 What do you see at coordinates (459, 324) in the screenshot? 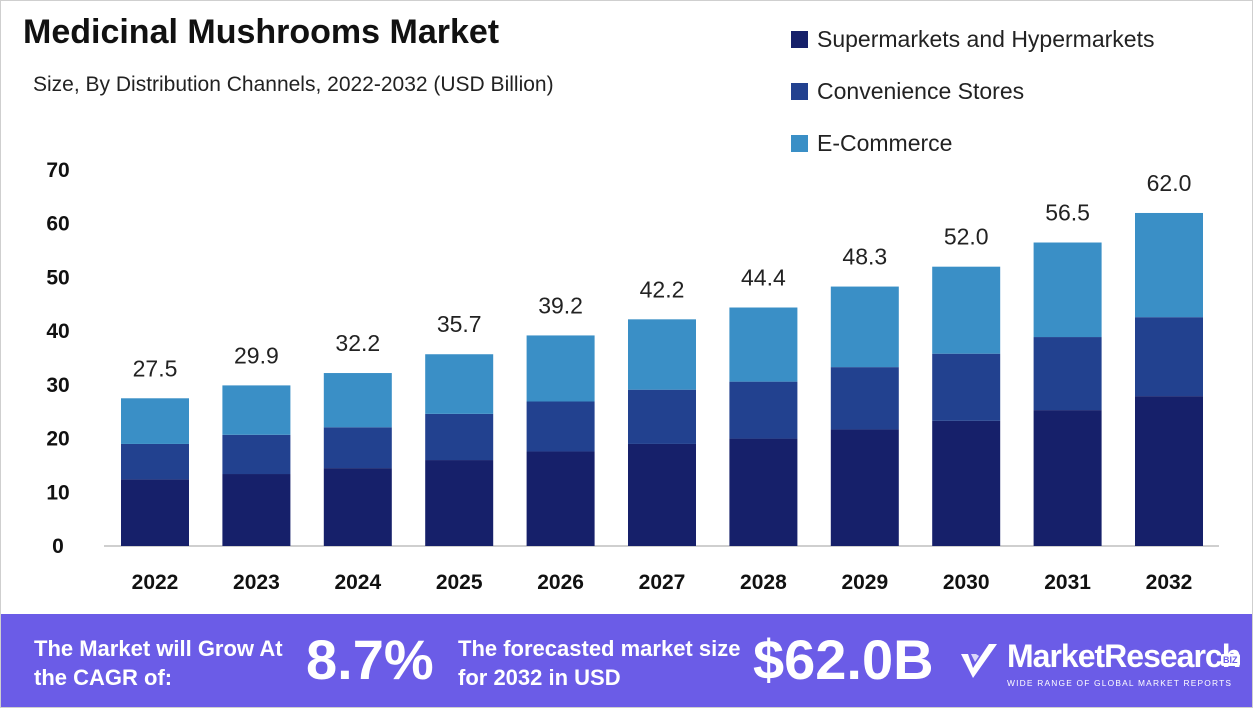
I see `total-label: 35.7` at bounding box center [459, 324].